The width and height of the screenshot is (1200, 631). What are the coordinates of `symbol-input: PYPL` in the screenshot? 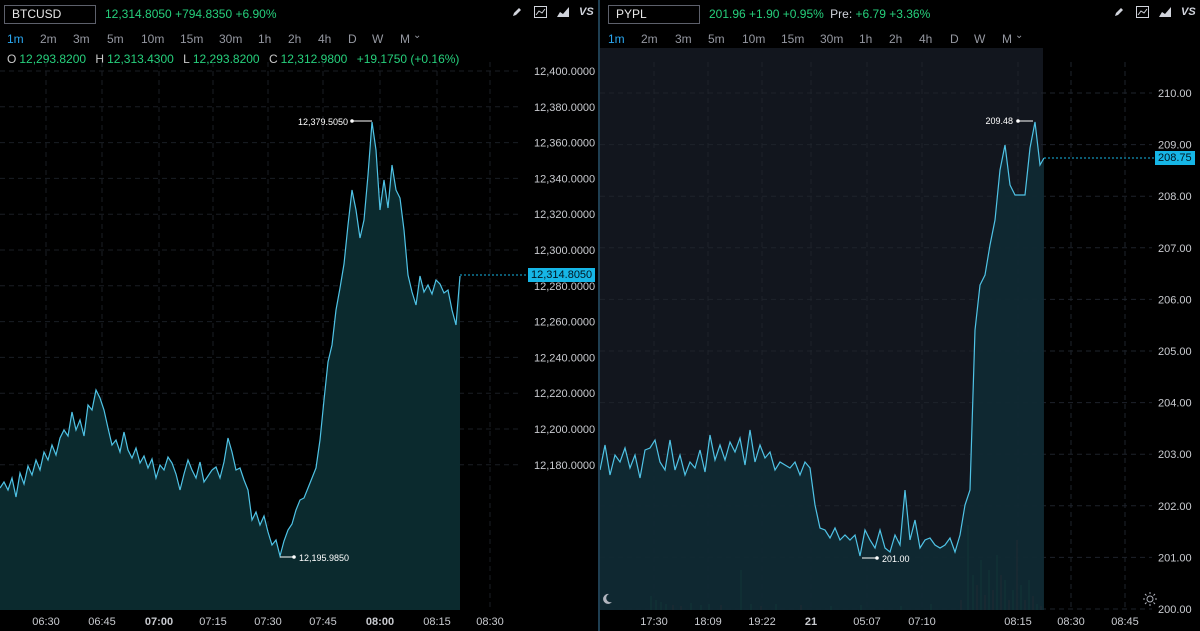 It's located at (654, 14).